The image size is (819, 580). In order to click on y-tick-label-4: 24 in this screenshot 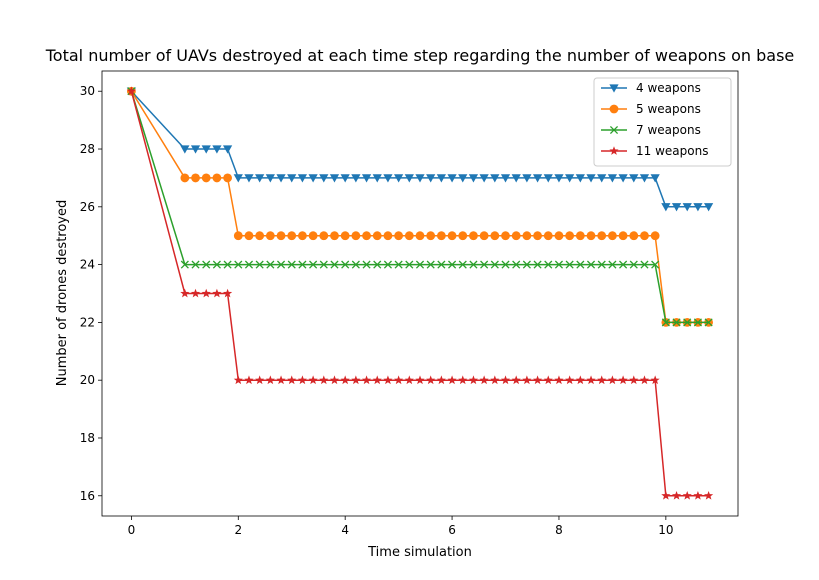, I will do `click(87, 265)`.